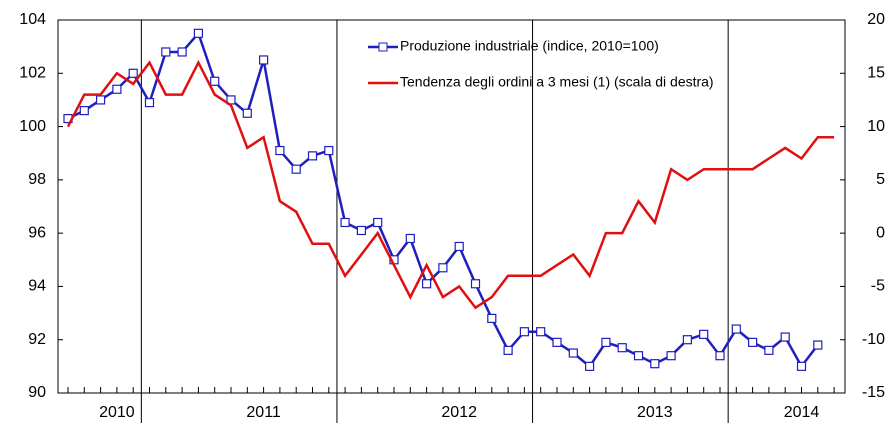  I want to click on y2-tick-label: 5, so click(880, 179).